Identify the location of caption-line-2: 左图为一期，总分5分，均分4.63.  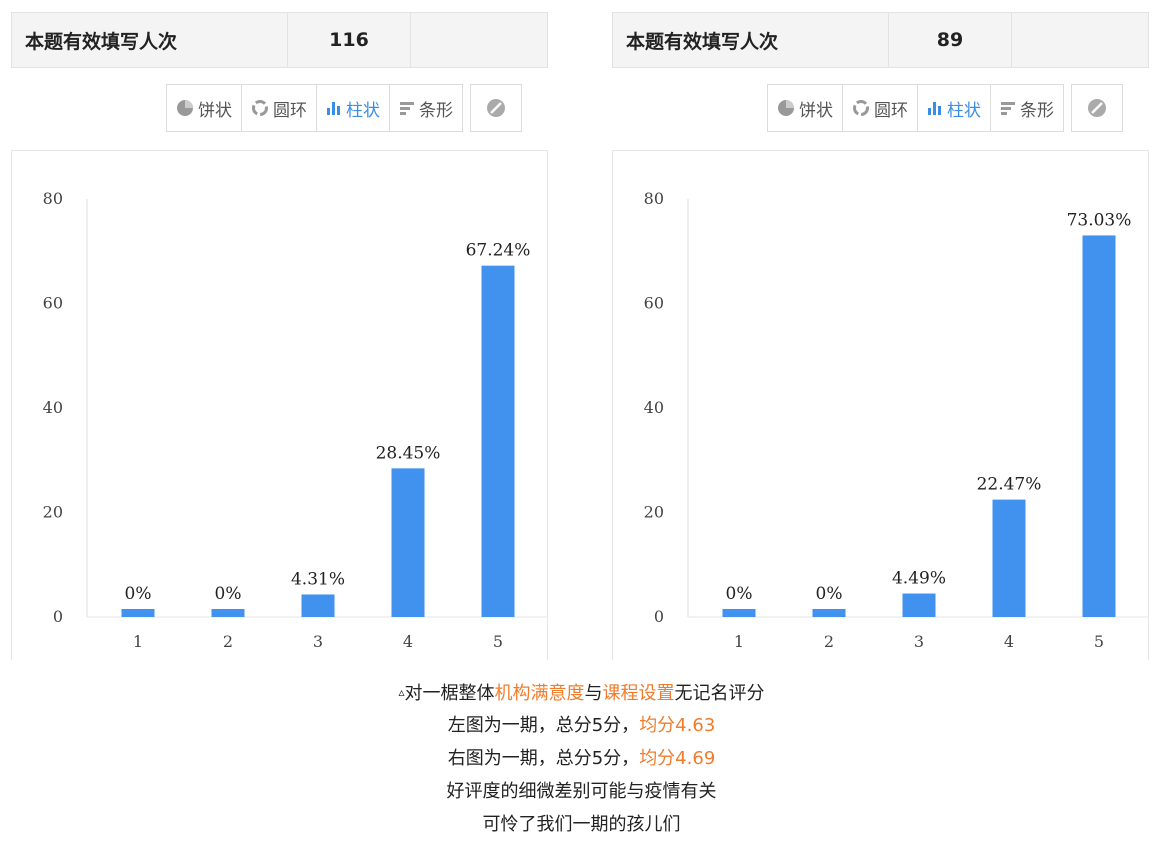
(581, 725).